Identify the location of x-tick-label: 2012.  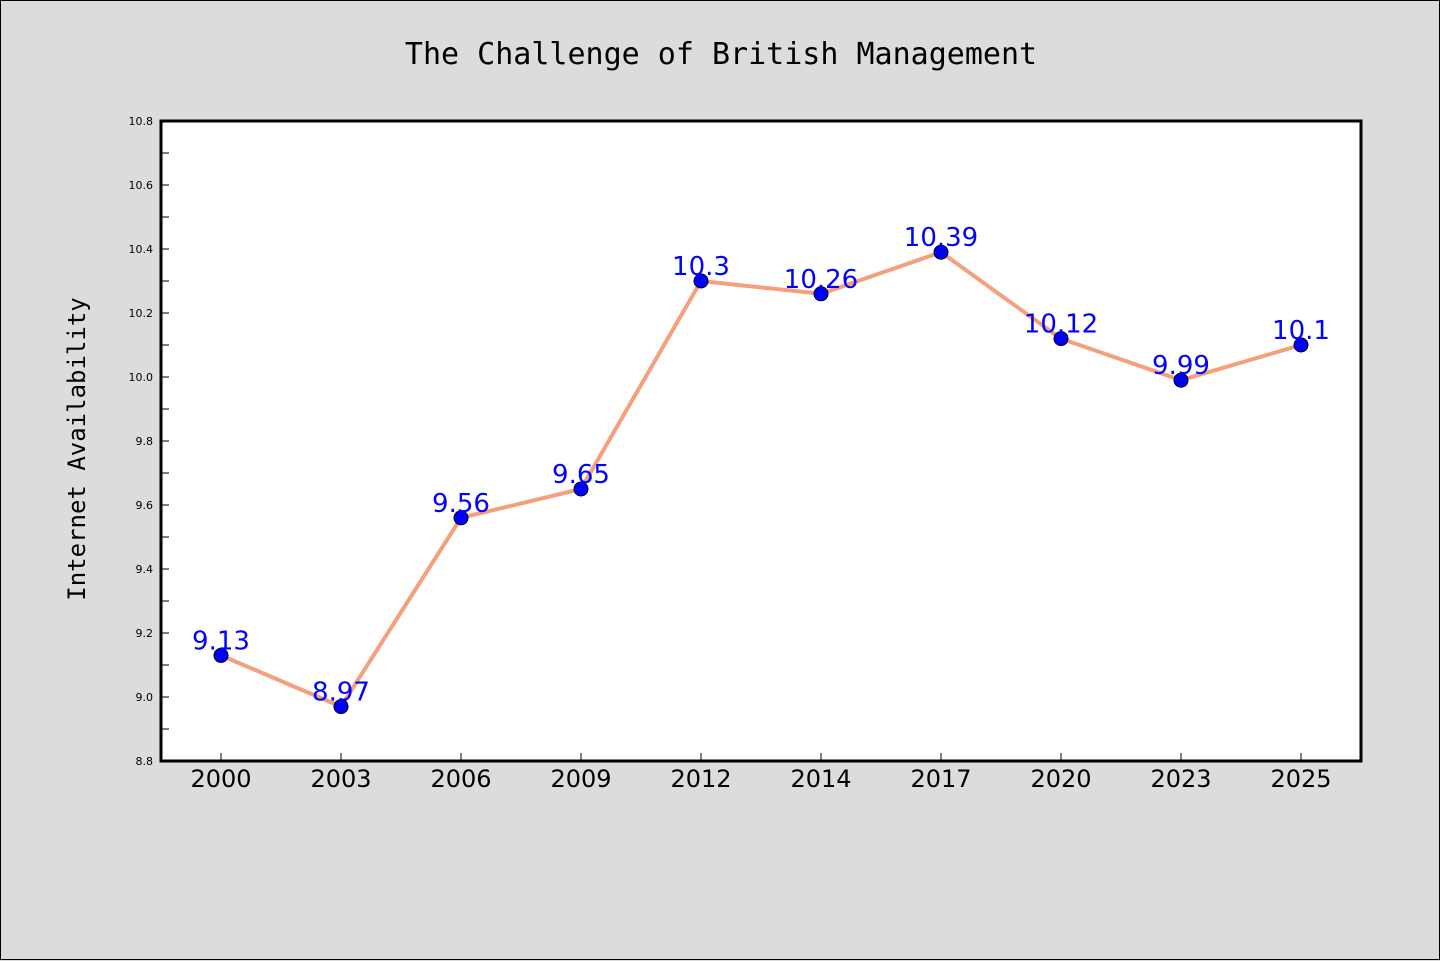
(700, 779).